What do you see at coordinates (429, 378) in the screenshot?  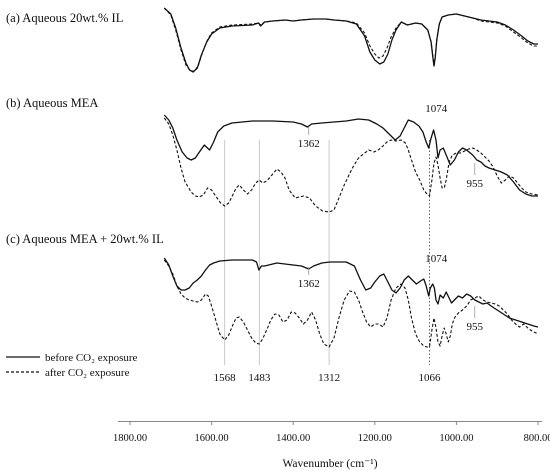 I see `marker-label-1066: 1066` at bounding box center [429, 378].